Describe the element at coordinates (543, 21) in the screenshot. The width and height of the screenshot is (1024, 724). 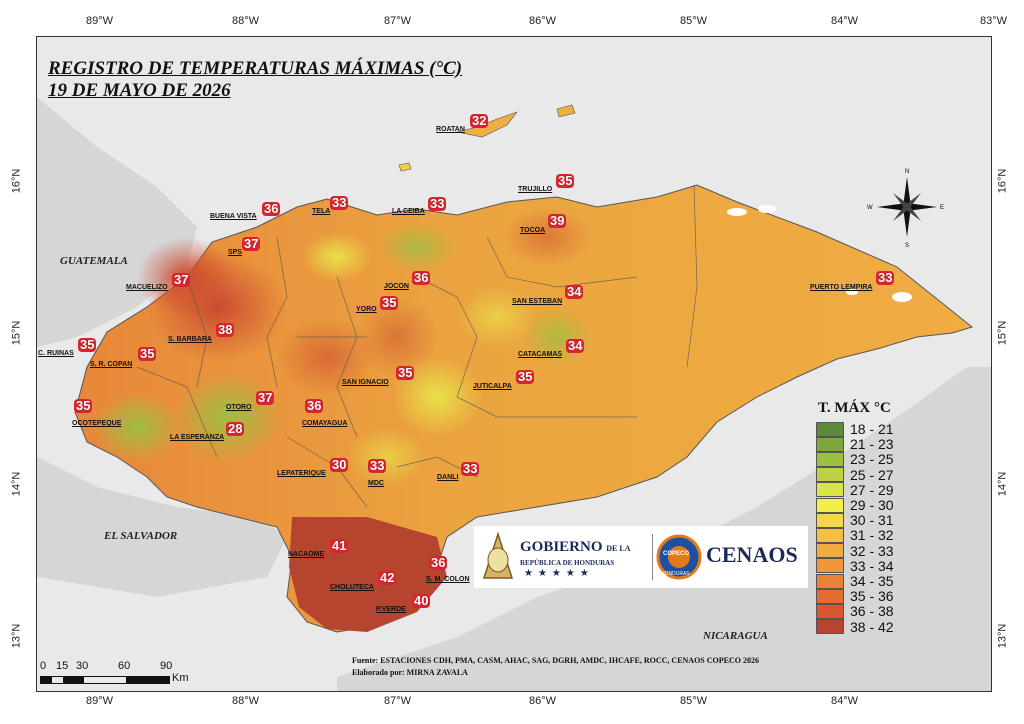
I see `lon-tick-top: 86°W` at that location.